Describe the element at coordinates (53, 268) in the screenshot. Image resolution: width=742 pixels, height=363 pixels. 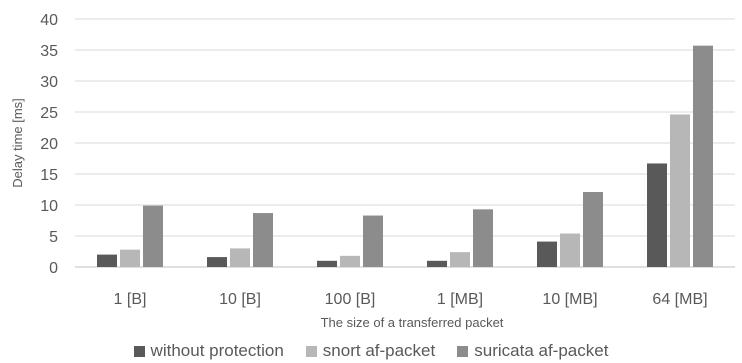
I see `y-tick-label: 0` at that location.